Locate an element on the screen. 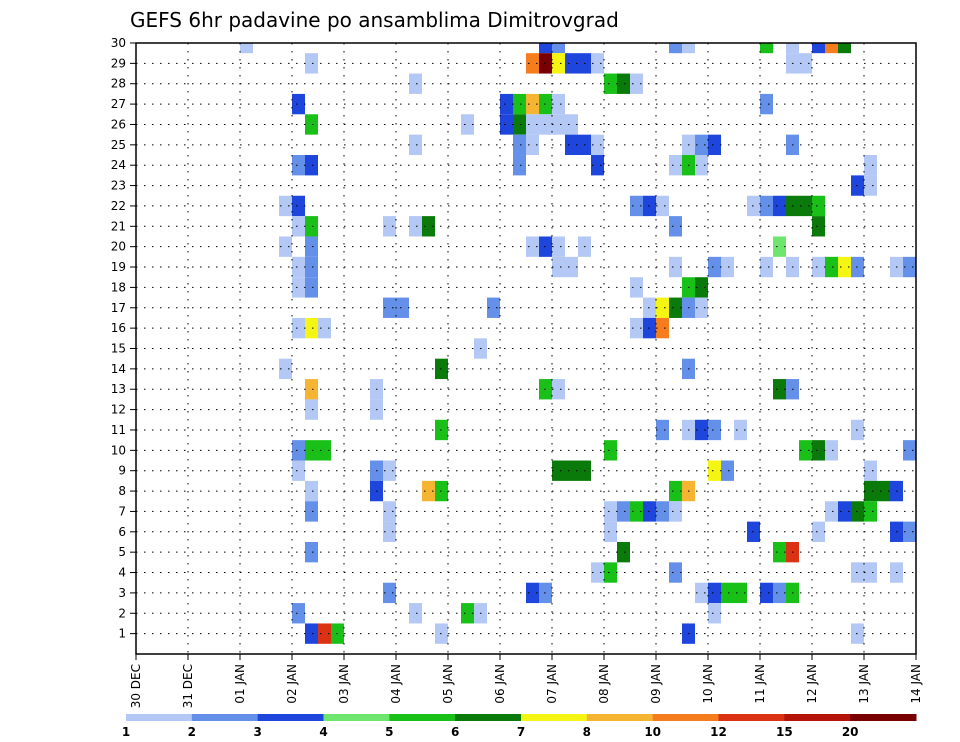 The image size is (960, 742). y-tick-label: 23 is located at coordinates (118, 186).